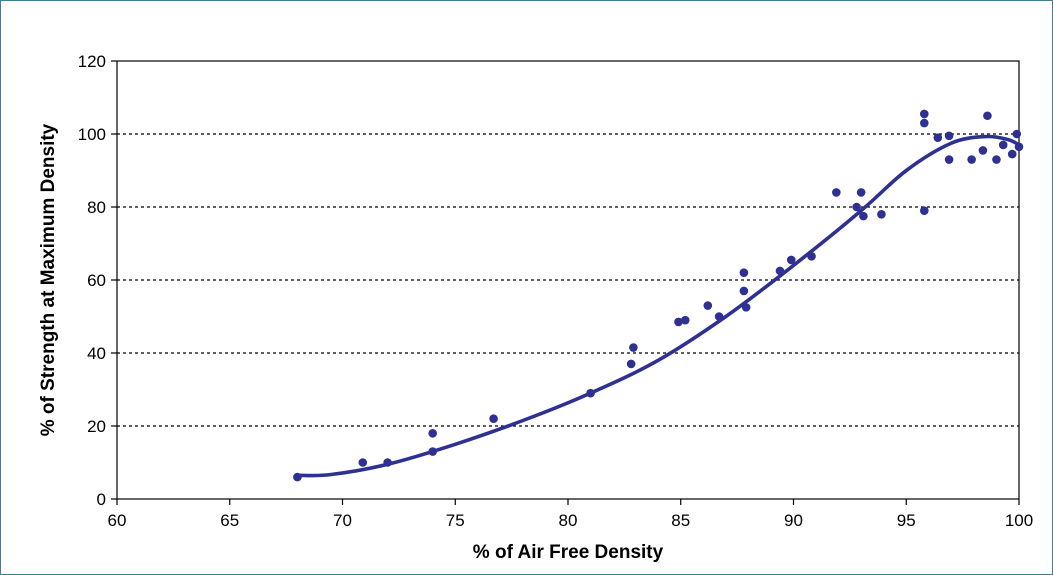 The image size is (1053, 575). What do you see at coordinates (568, 552) in the screenshot?
I see `x-axis-title: % of Air Free Density` at bounding box center [568, 552].